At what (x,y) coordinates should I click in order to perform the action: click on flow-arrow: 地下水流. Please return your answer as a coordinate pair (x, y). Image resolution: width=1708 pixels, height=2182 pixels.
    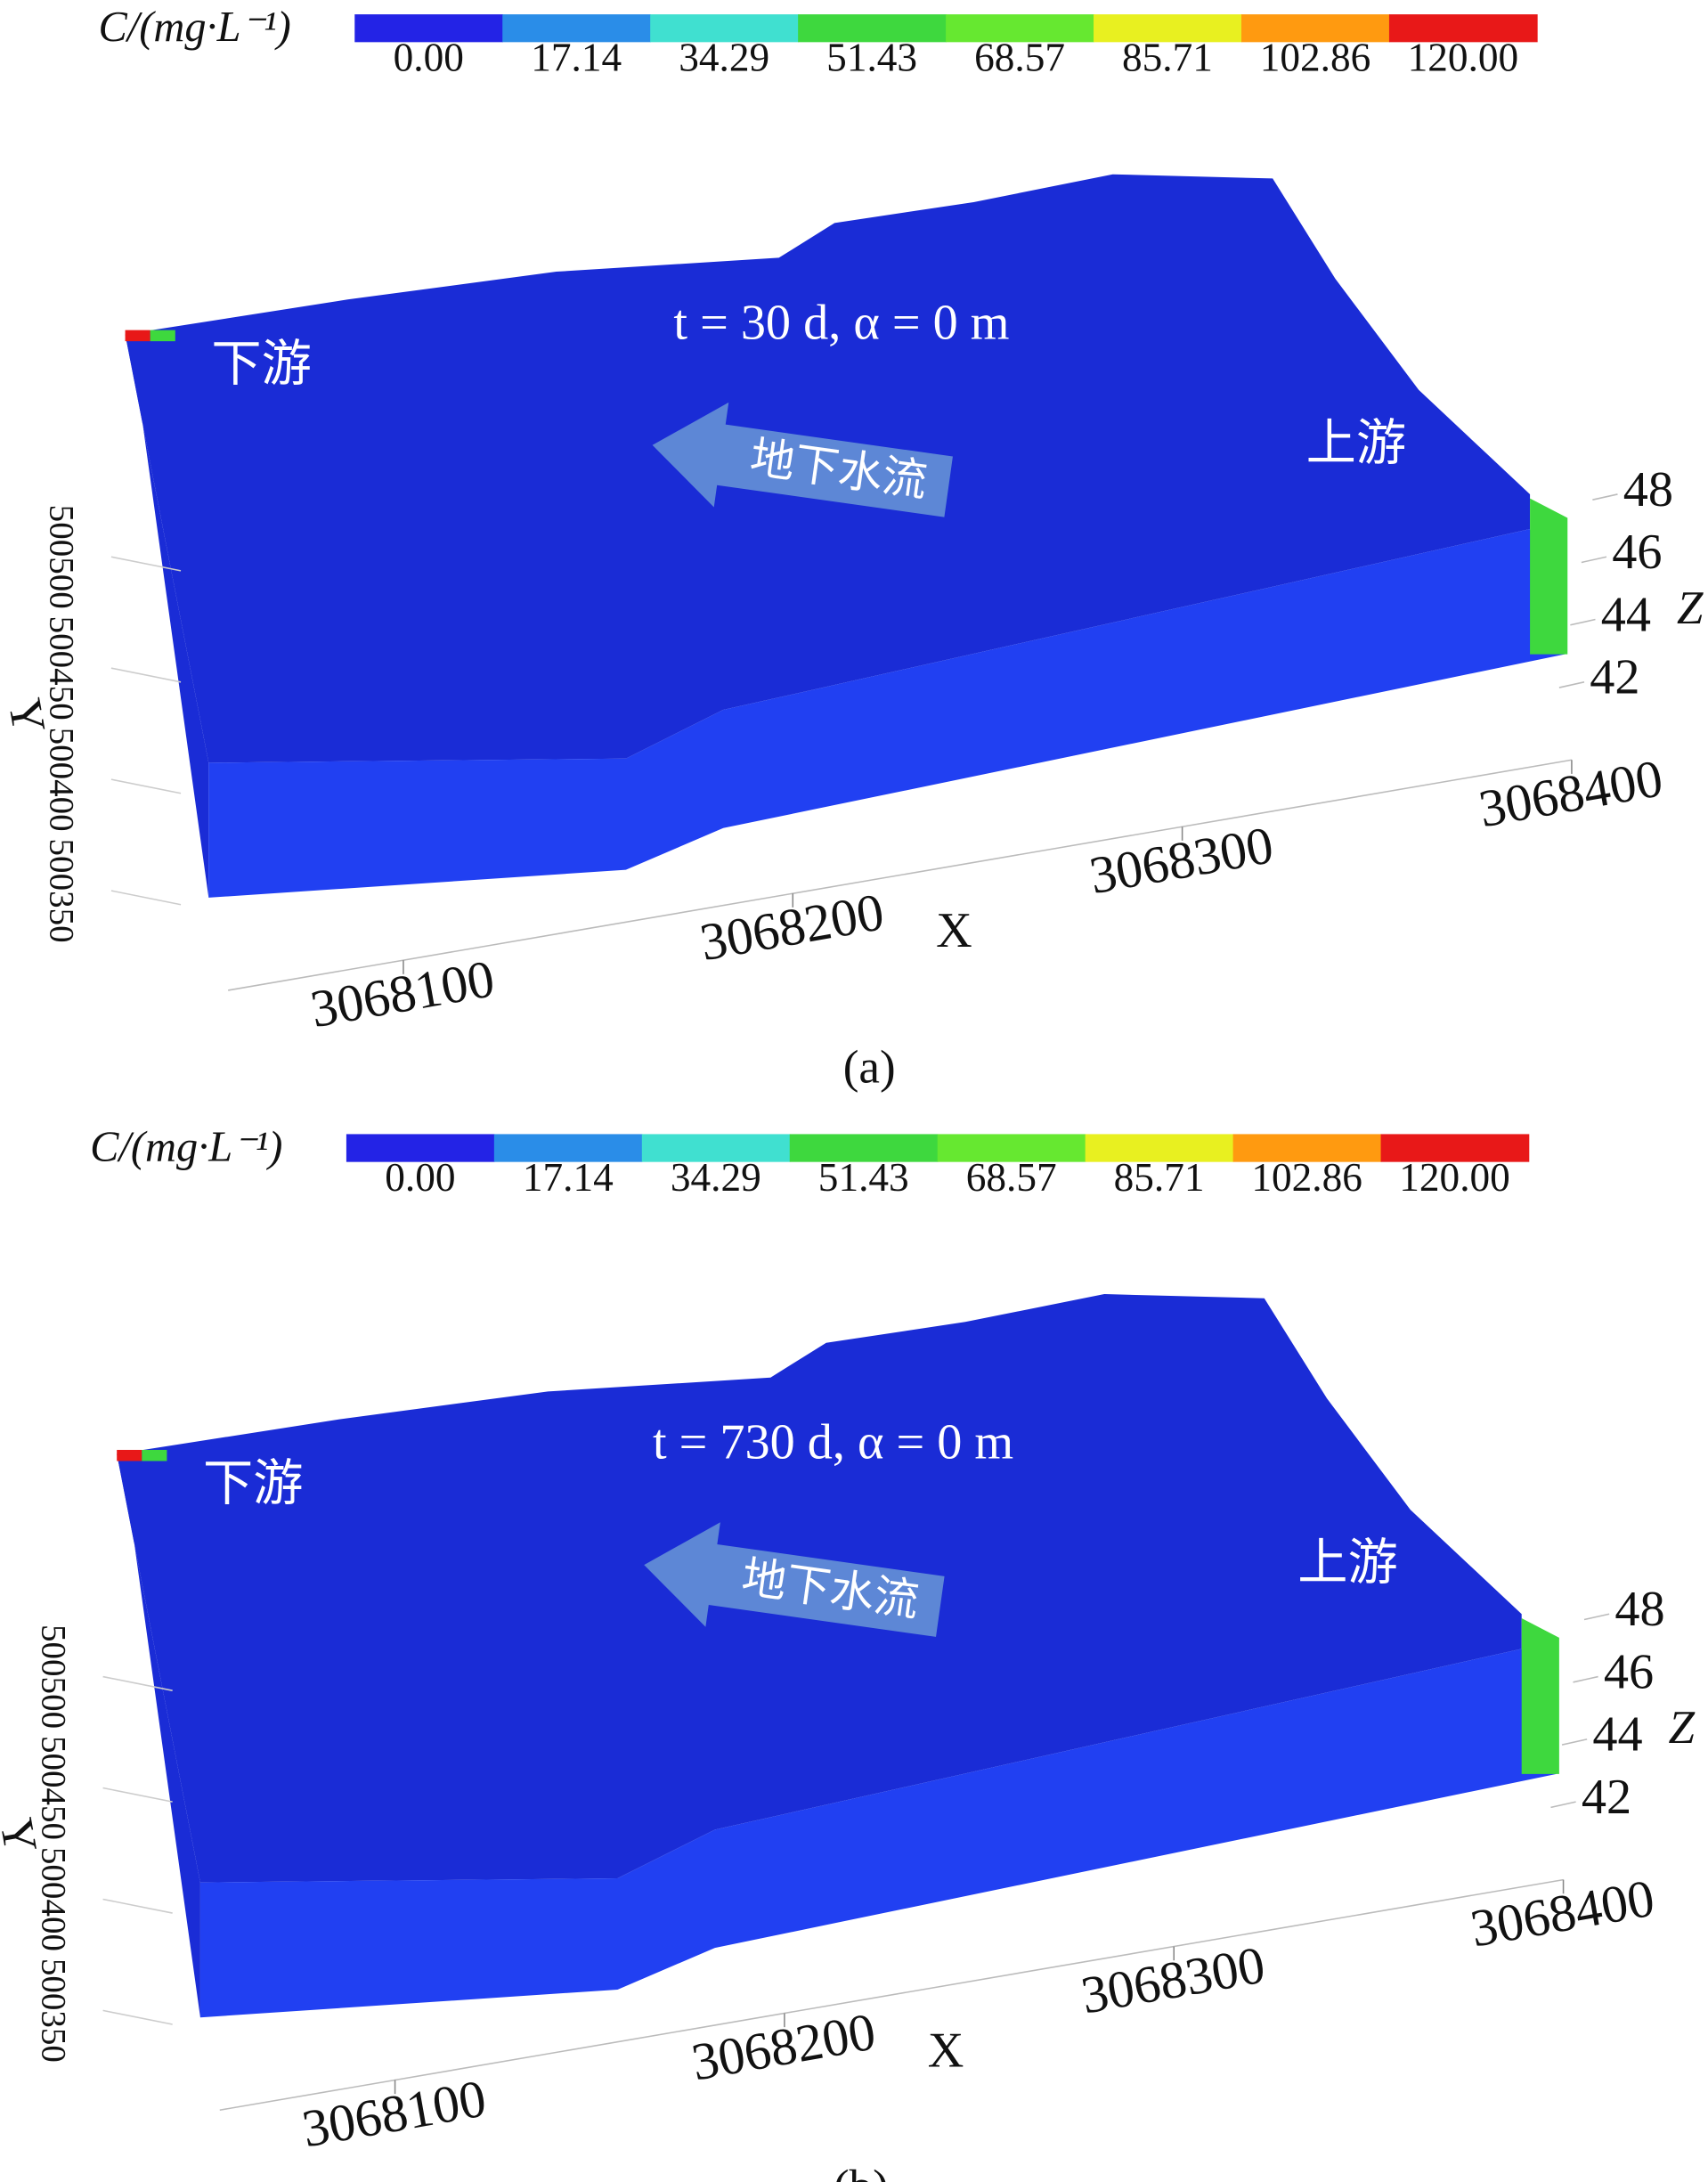
    Looking at the image, I should click on (794, 1579).